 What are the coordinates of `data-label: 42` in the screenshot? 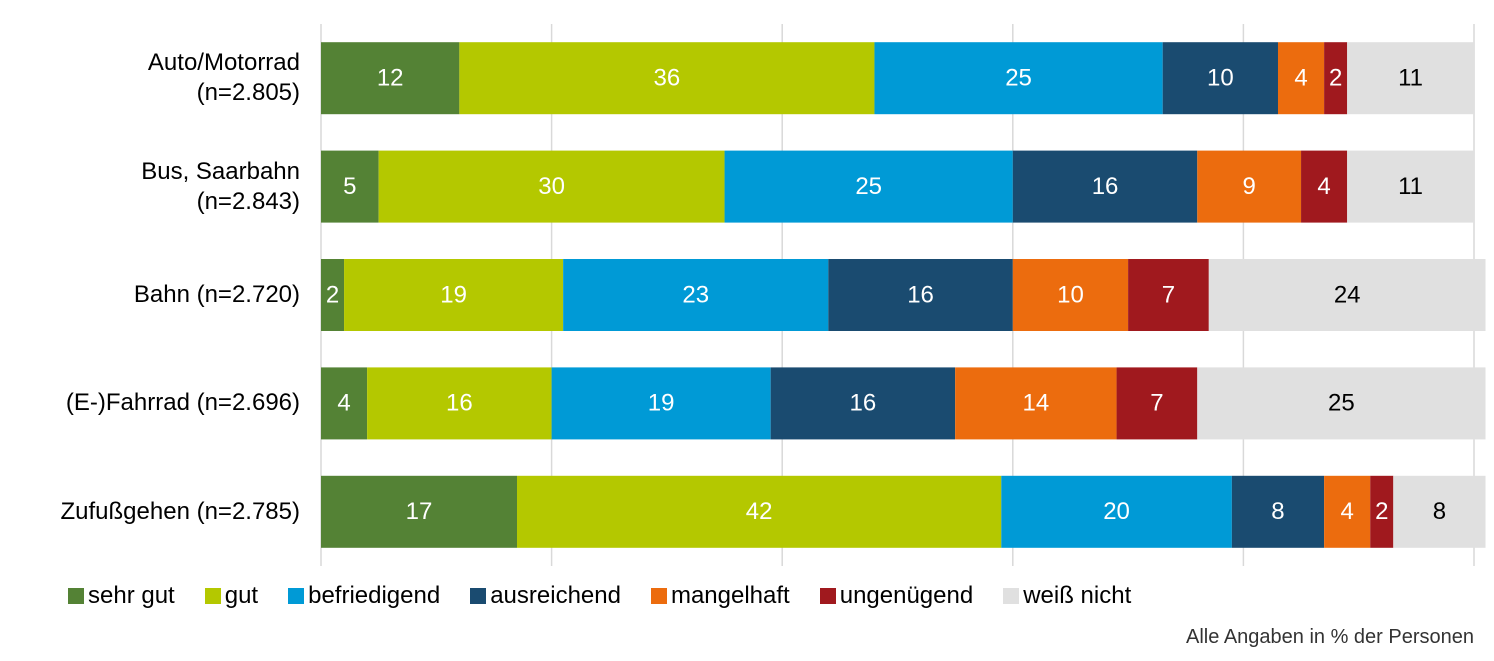 It's located at (759, 511).